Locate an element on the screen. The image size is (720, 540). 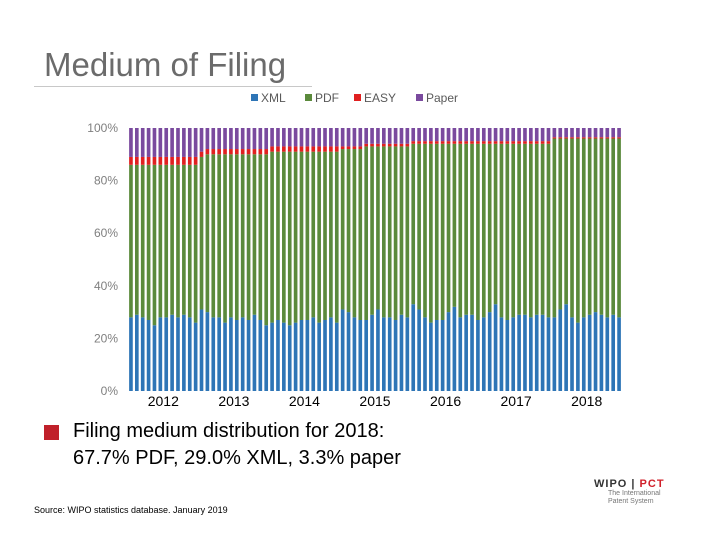
x-axis: 2012 2013 2014 2015 2016 2017 2018 is located at coordinates (375, 401).